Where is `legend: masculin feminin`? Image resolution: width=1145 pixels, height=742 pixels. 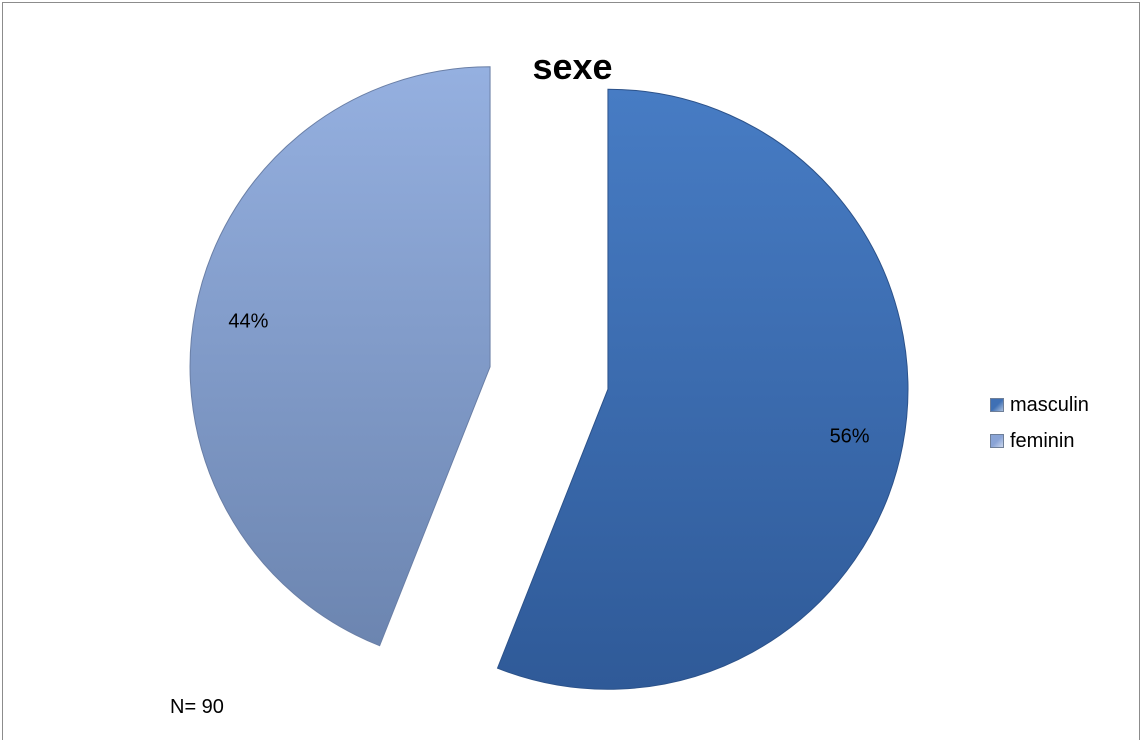
legend: masculin feminin is located at coordinates (1039, 423).